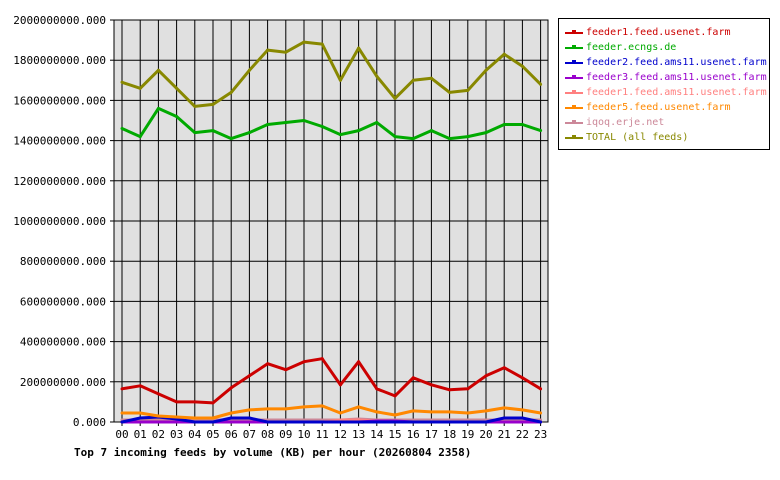 The height and width of the screenshot is (480, 780). What do you see at coordinates (467, 434) in the screenshot?
I see `x-tick-label: 19` at bounding box center [467, 434].